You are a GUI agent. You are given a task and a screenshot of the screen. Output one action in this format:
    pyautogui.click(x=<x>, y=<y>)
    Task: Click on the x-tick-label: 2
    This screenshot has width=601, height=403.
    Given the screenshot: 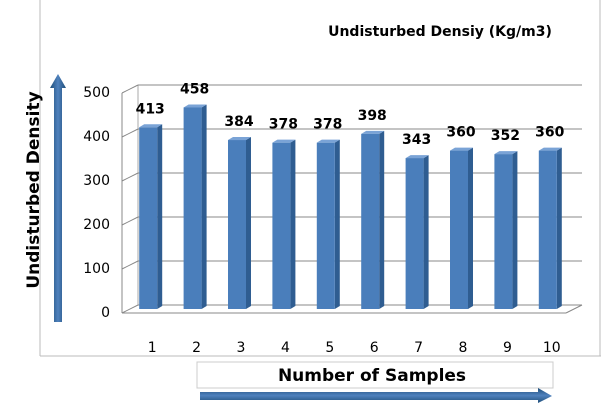 What is the action you would take?
    pyautogui.click(x=196, y=348)
    